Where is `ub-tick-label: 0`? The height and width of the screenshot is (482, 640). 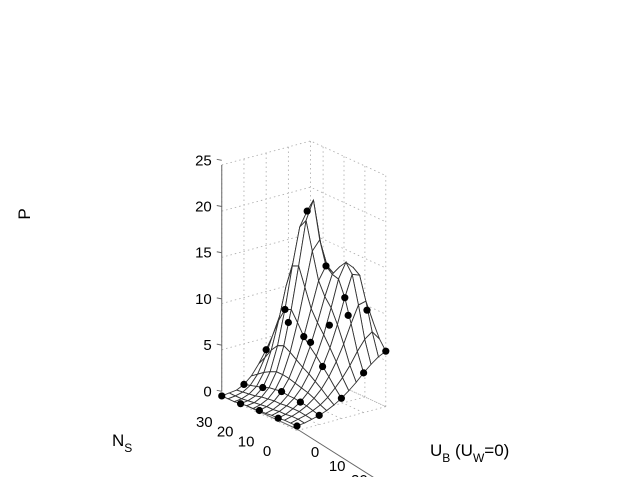
ub-tick-label: 0 is located at coordinates (315, 452).